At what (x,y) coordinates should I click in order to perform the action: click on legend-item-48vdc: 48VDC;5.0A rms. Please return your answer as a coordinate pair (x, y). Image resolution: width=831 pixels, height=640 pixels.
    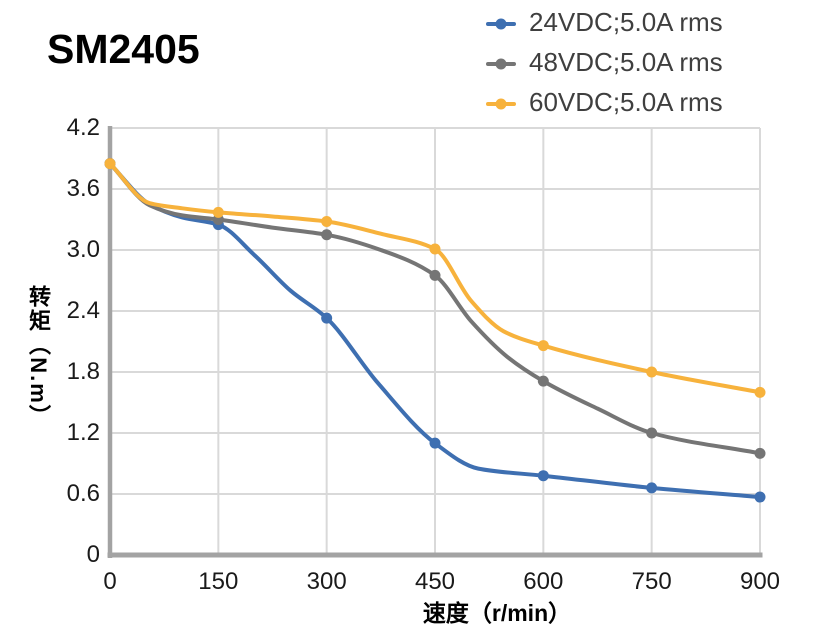
    Looking at the image, I should click on (604, 62).